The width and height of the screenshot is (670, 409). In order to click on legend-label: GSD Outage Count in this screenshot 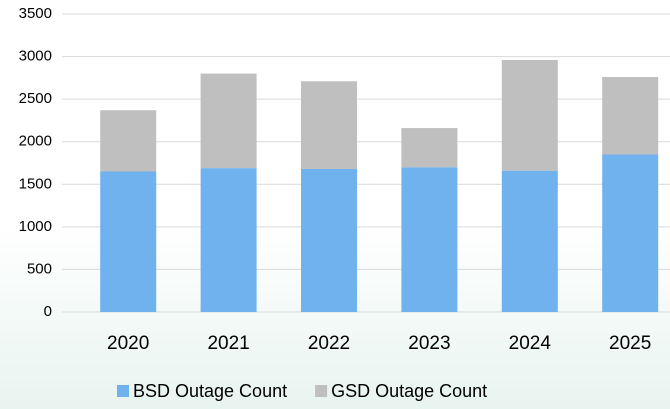, I will do `click(409, 391)`.